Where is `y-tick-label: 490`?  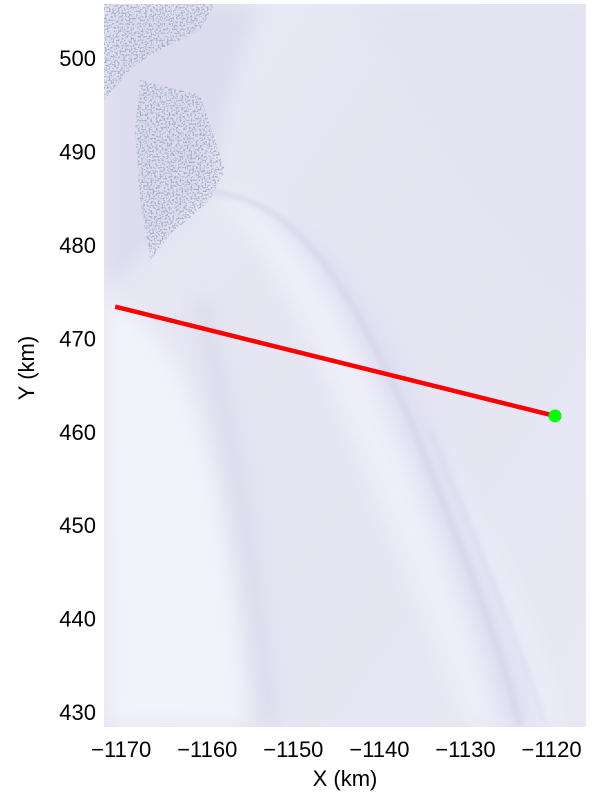
y-tick-label: 490 is located at coordinates (77, 152).